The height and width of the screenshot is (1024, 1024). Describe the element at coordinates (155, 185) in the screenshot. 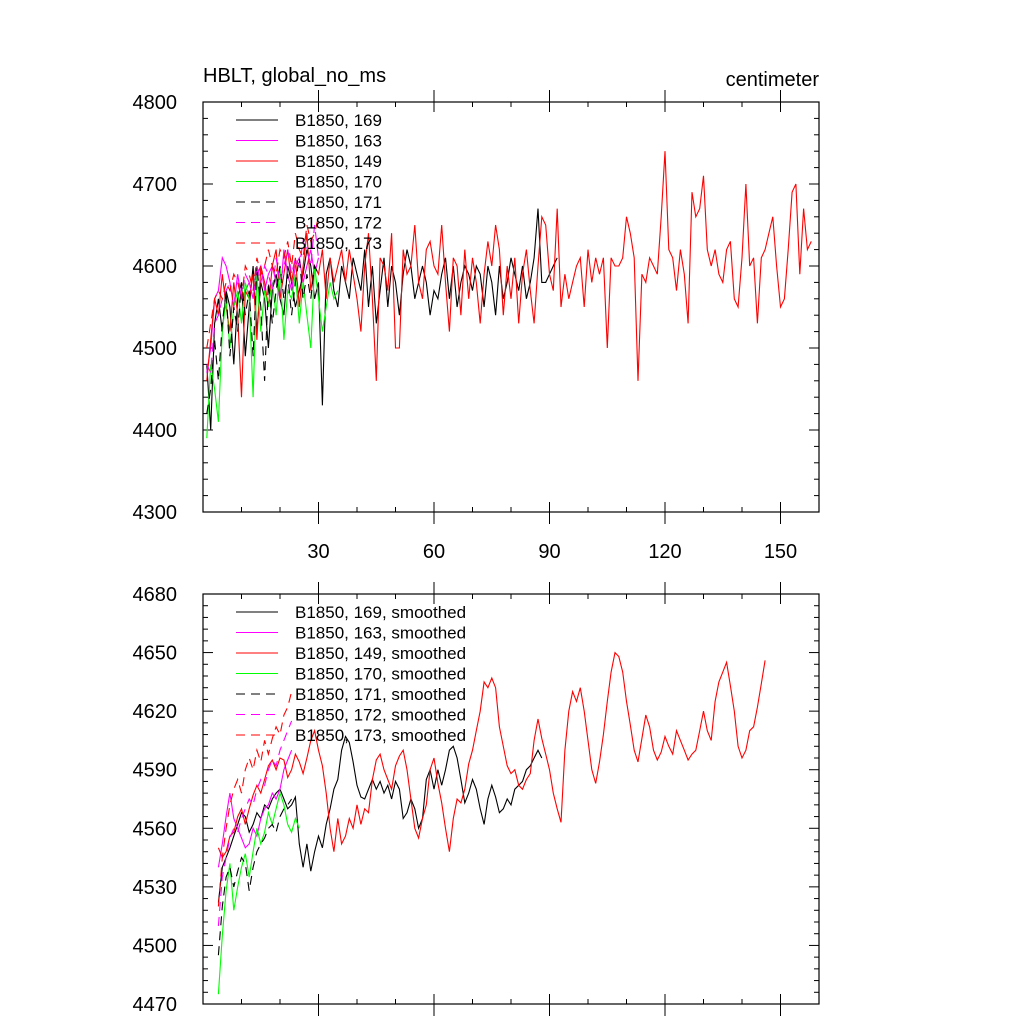

I see `y-tick-label: 4700` at that location.